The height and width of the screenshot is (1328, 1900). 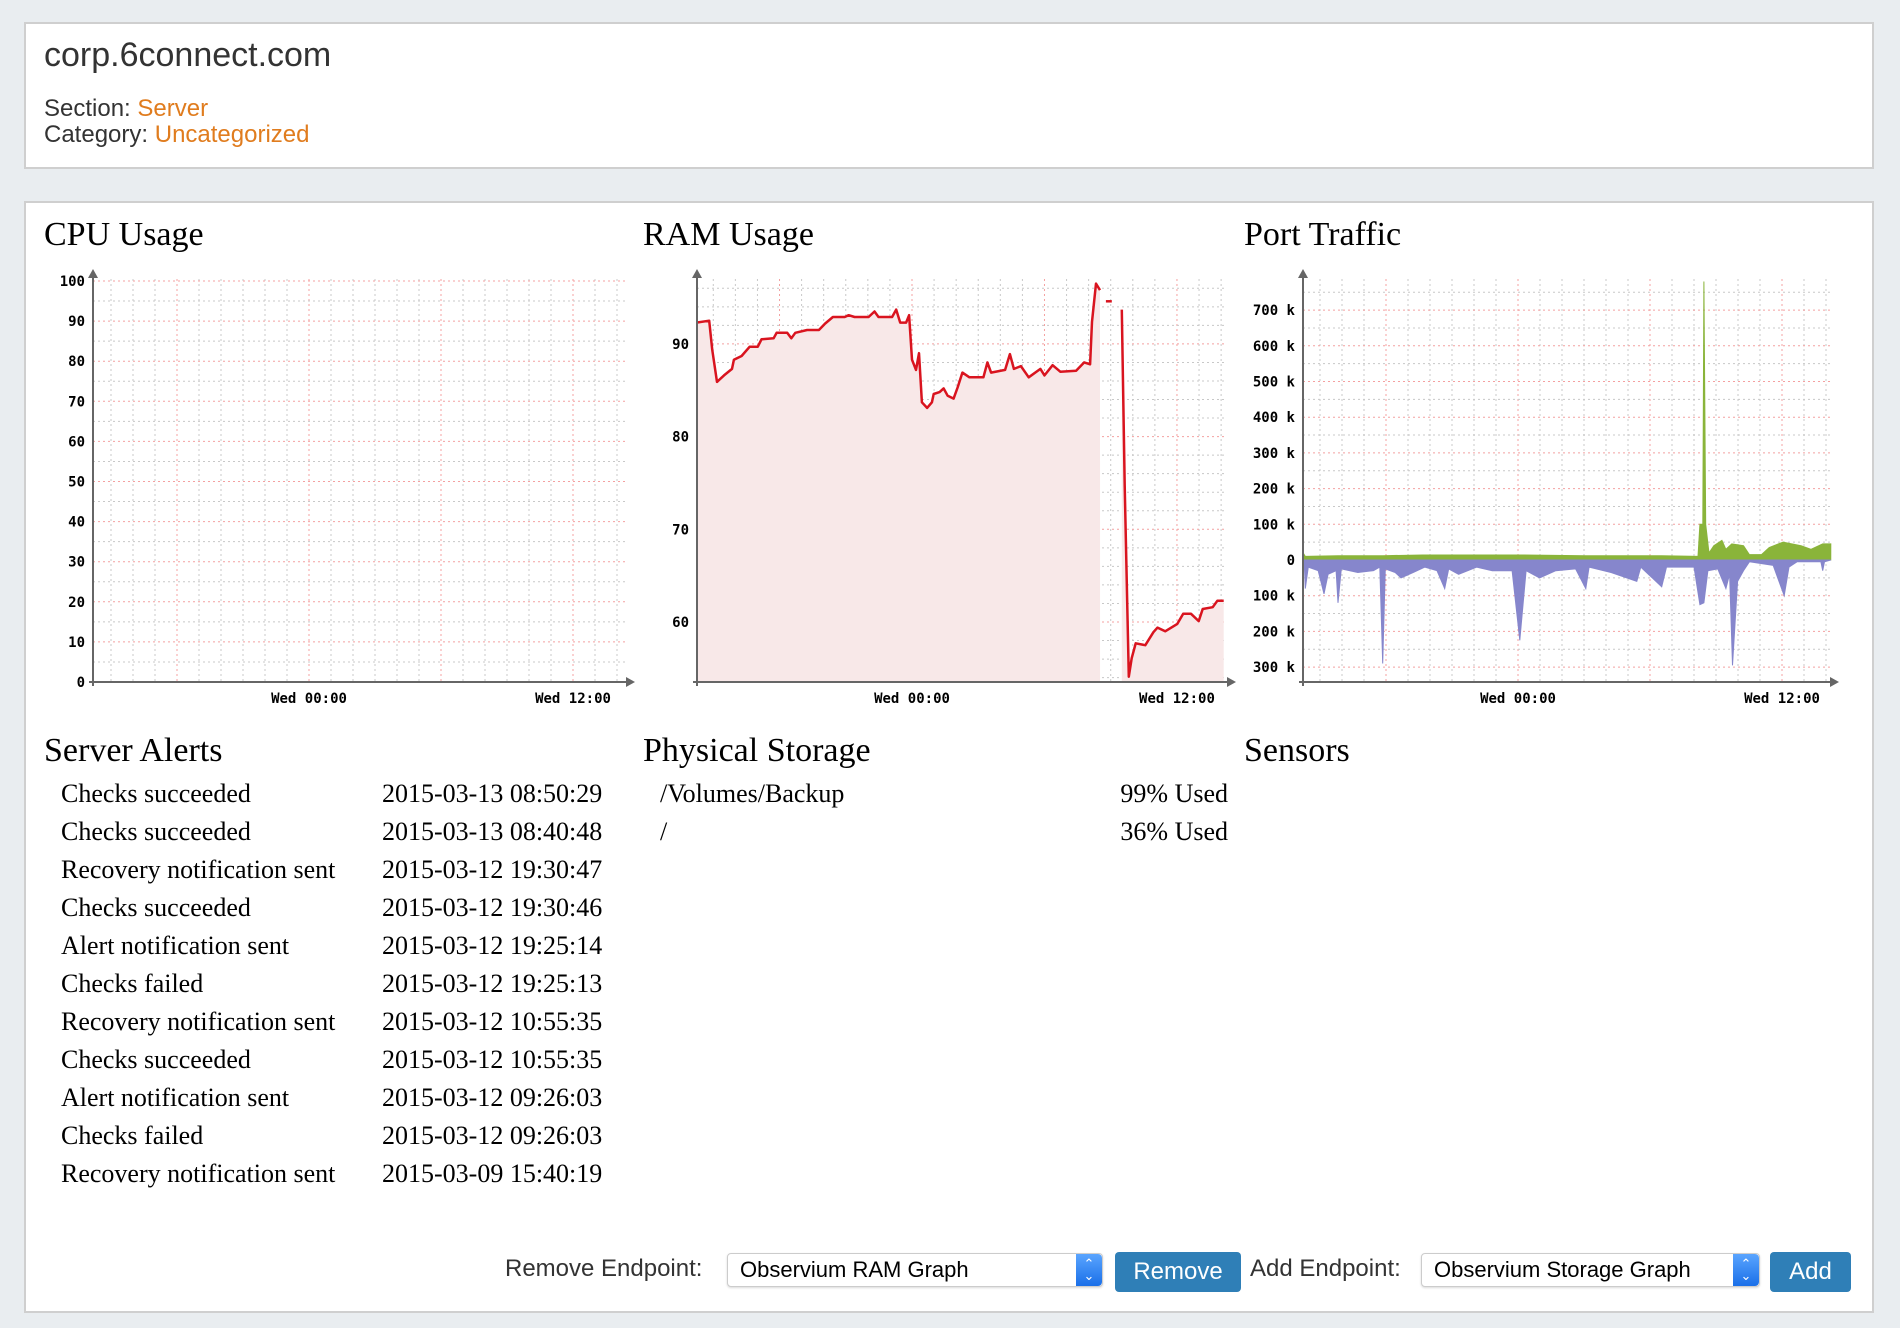 What do you see at coordinates (133, 750) in the screenshot?
I see `server-alerts-title: Server Alerts` at bounding box center [133, 750].